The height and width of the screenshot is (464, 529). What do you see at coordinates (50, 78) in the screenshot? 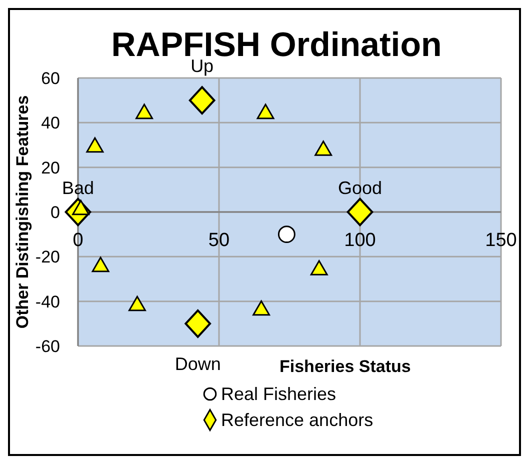
I see `y-tick-label: 60` at bounding box center [50, 78].